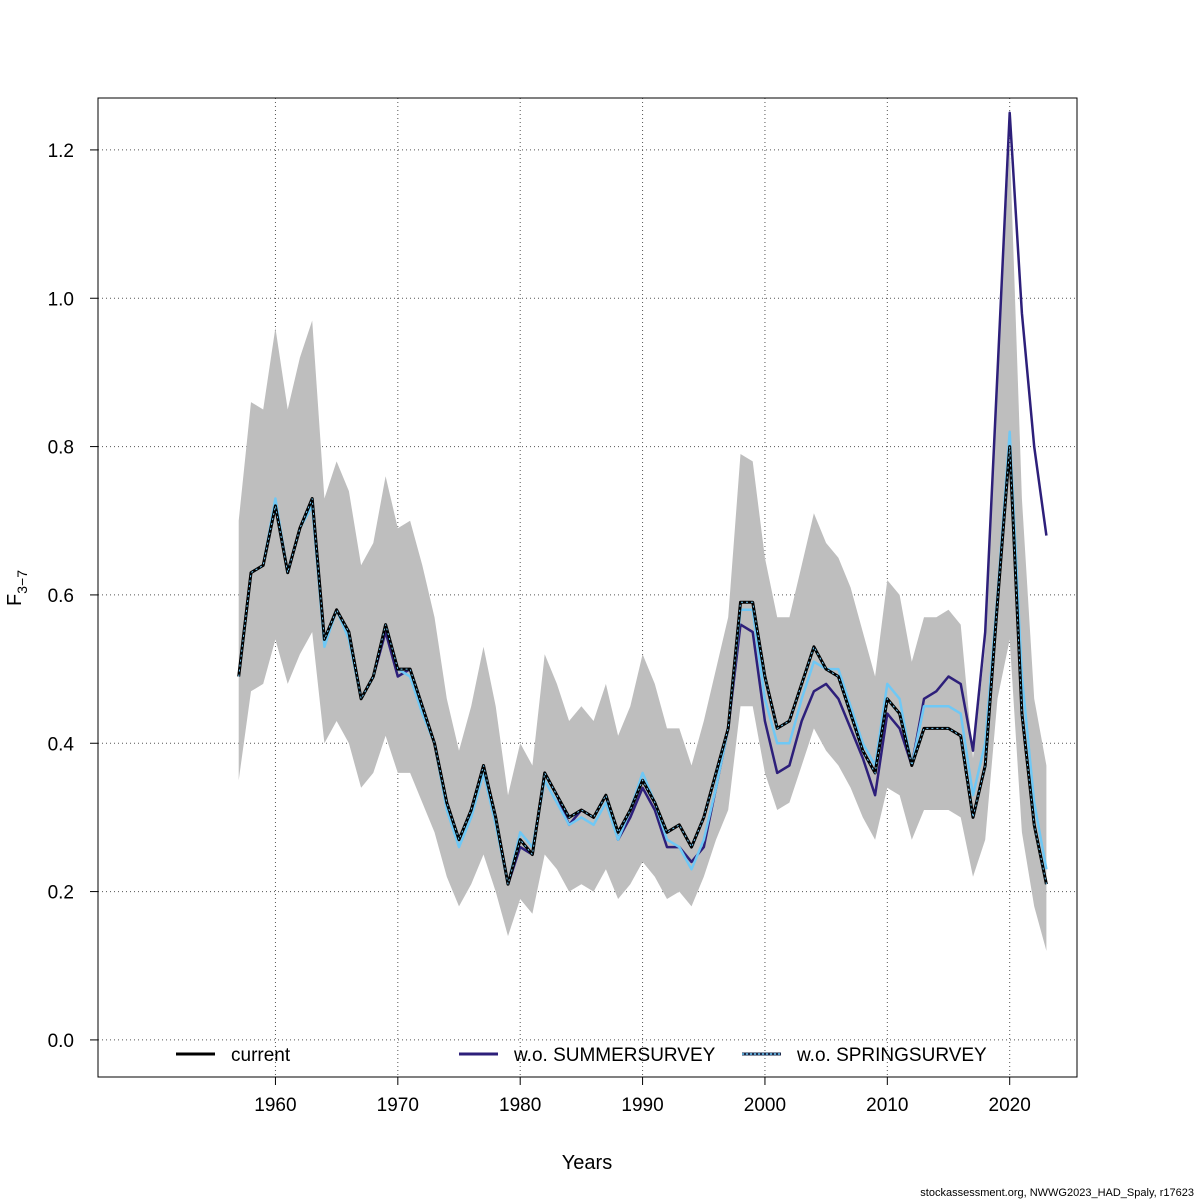  Describe the element at coordinates (61, 893) in the screenshot. I see `y-tick-label: 0.2` at that location.